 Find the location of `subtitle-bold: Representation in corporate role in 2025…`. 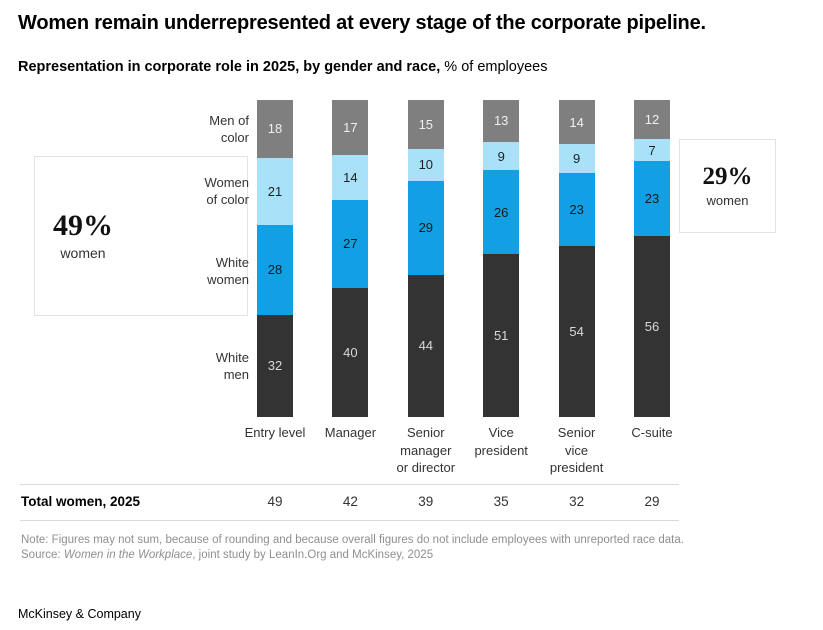

subtitle-bold: Representation in corporate role in 2025… is located at coordinates (229, 67).